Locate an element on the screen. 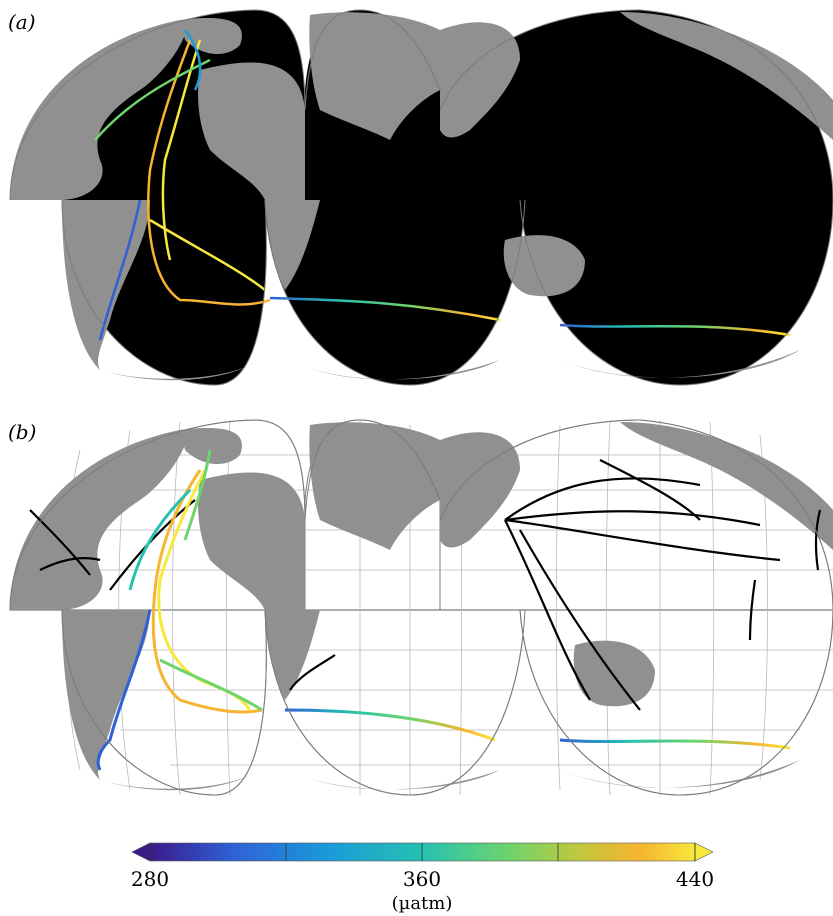 The image size is (833, 916). colorbar-units: (µatm) is located at coordinates (422, 903).